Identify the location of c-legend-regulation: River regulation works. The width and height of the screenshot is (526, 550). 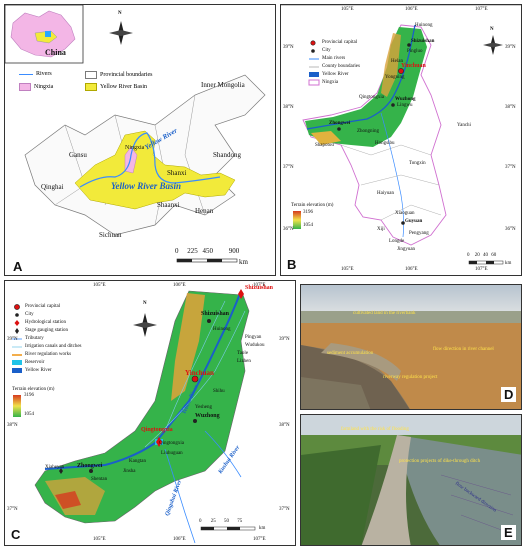
(48, 354).